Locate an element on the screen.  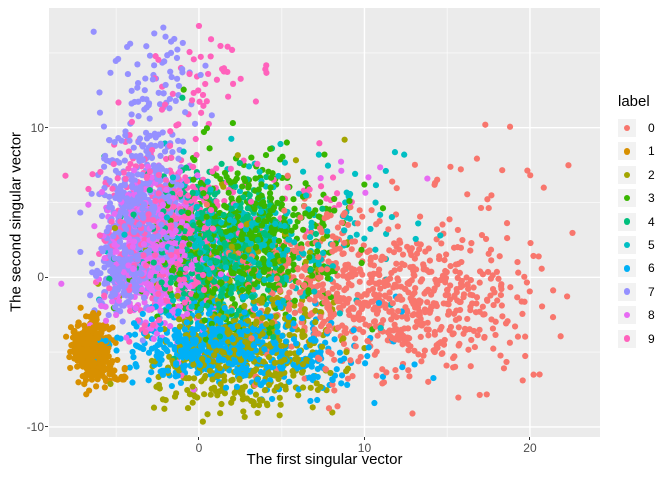
y-tick-label: 0 is located at coordinates (40, 277).